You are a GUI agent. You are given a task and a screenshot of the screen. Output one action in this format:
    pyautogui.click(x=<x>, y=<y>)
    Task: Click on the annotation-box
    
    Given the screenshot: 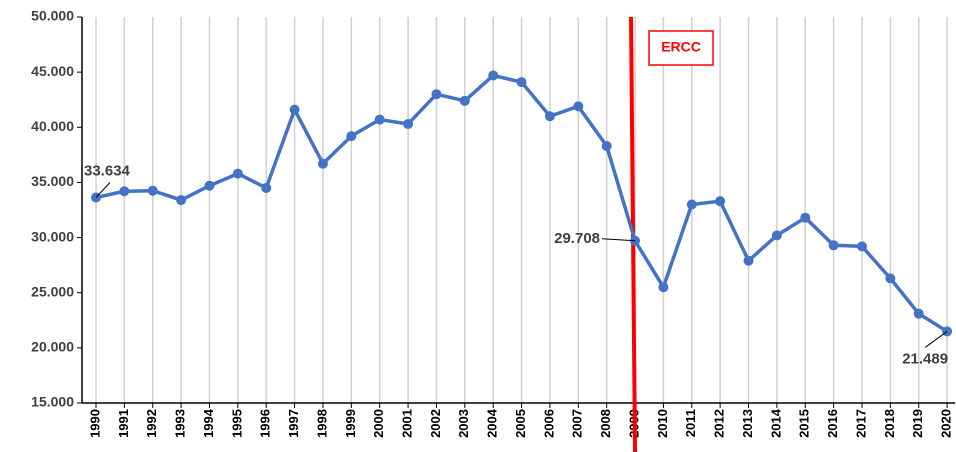 What is the action you would take?
    pyautogui.click(x=681, y=48)
    